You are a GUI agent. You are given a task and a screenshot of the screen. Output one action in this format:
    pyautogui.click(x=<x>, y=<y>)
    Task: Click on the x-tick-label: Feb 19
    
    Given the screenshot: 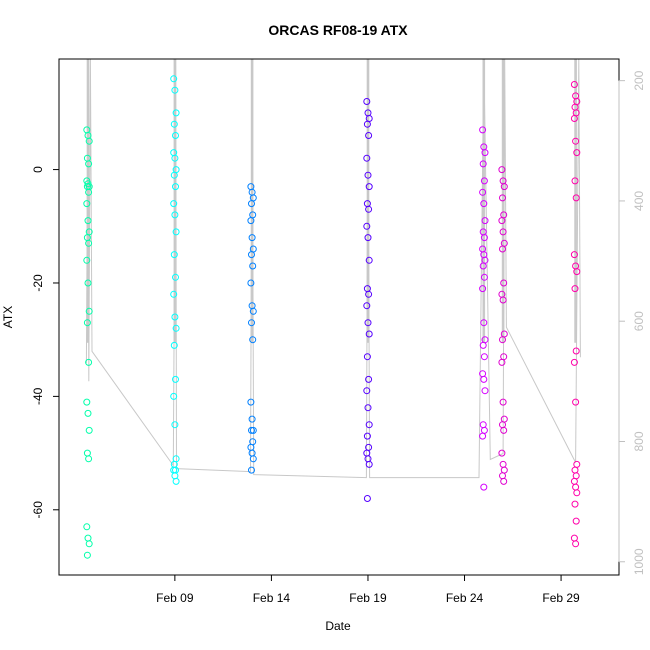 What is the action you would take?
    pyautogui.click(x=368, y=598)
    